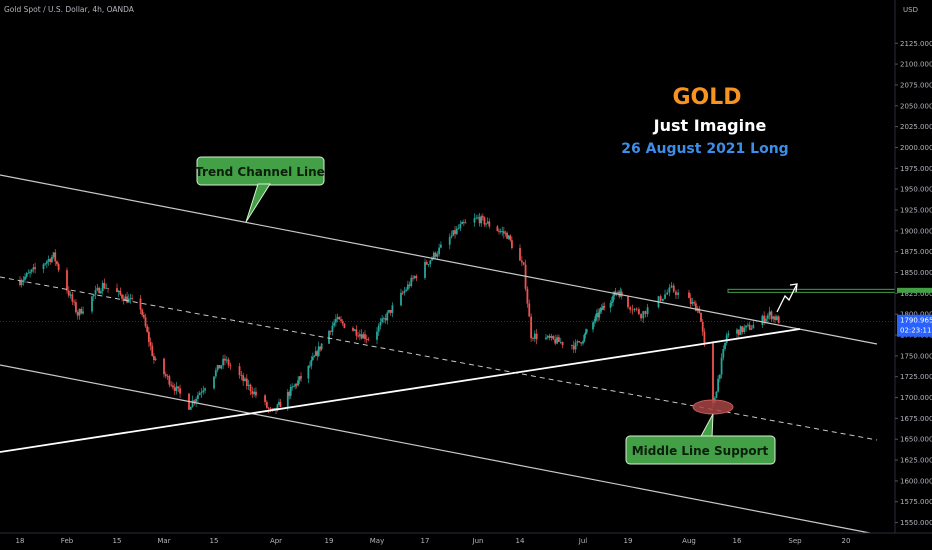 The image size is (932, 550). What do you see at coordinates (916, 419) in the screenshot?
I see `y-tick-label: 1675.000` at bounding box center [916, 419].